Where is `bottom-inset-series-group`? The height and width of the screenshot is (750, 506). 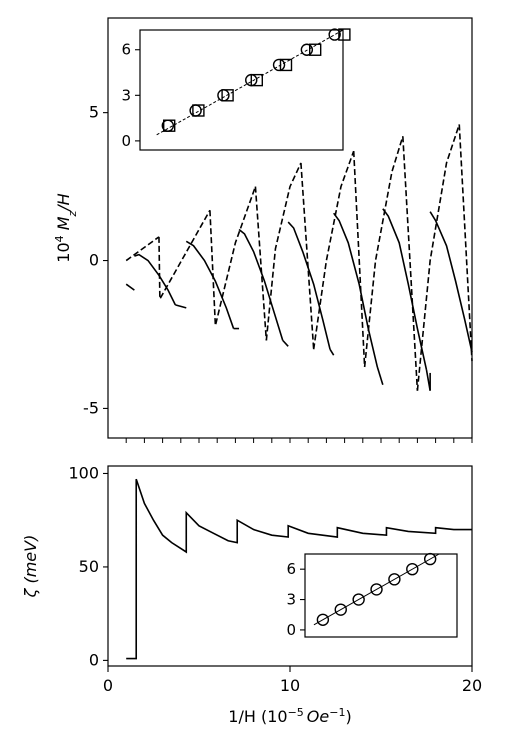 bottom-inset-series-group is located at coordinates (376, 589).